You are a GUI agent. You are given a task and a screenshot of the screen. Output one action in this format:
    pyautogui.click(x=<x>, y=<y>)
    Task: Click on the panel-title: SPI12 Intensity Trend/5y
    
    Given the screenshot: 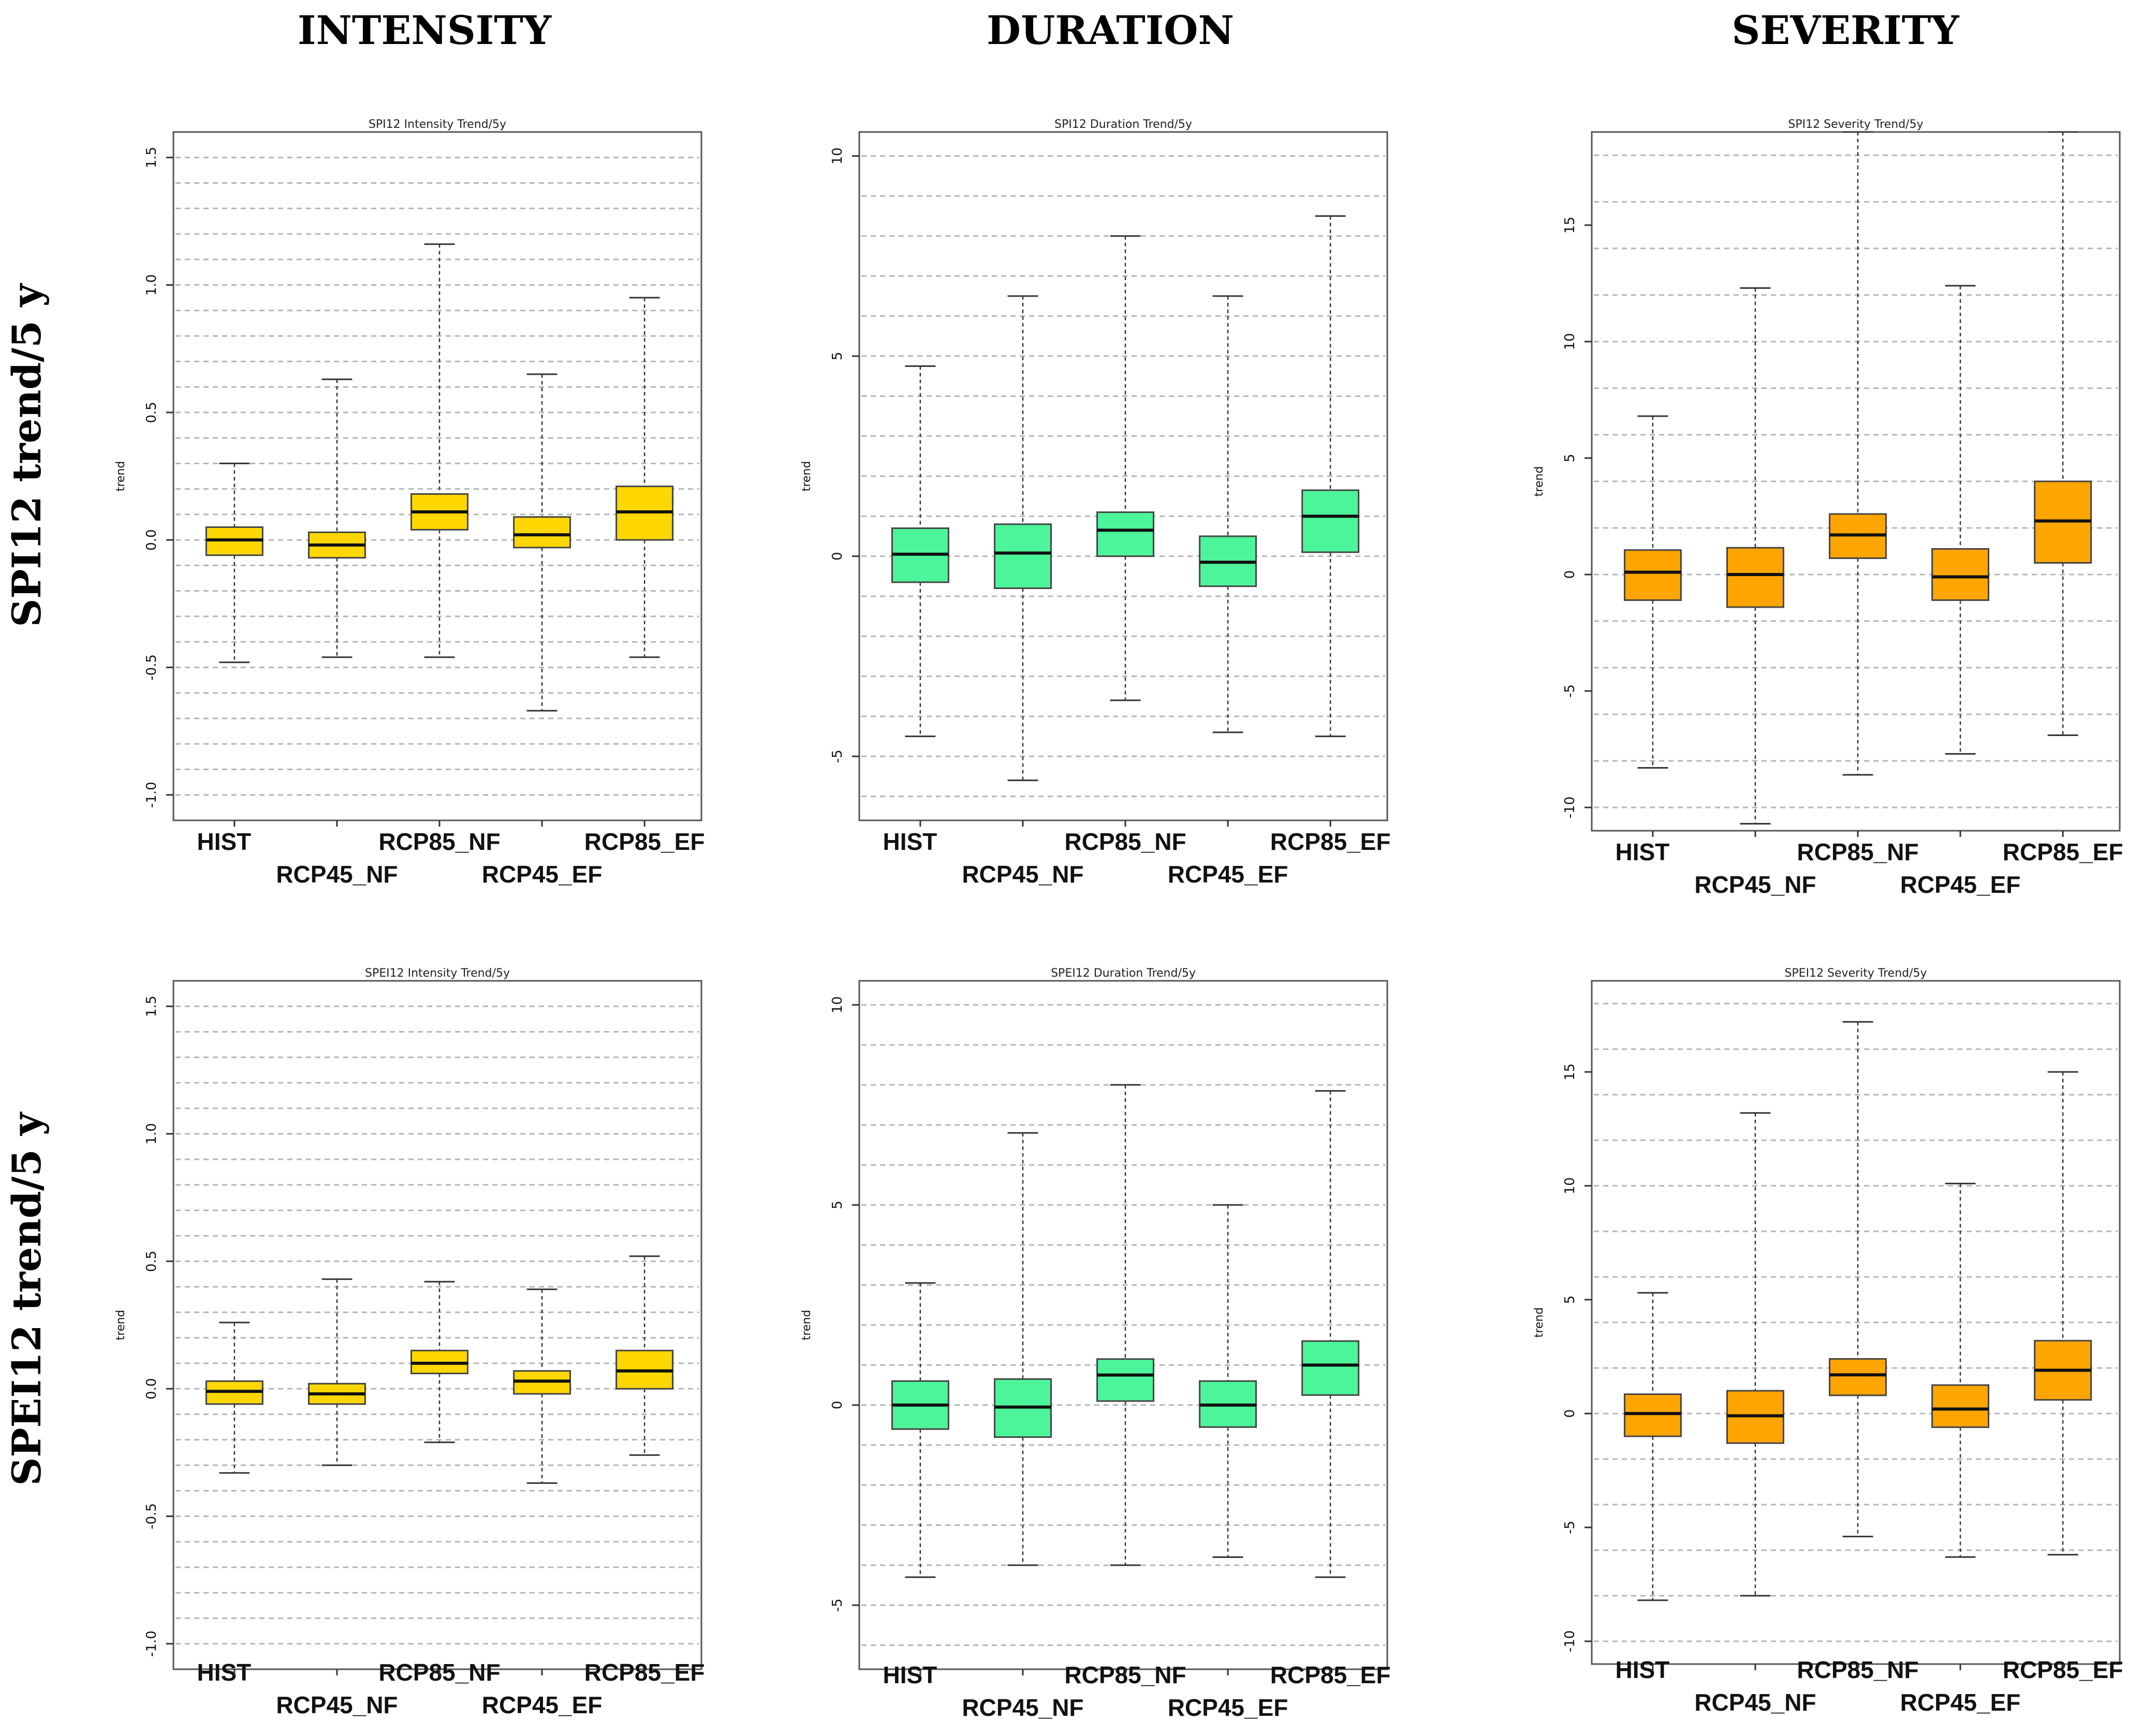 What is the action you would take?
    pyautogui.click(x=438, y=124)
    